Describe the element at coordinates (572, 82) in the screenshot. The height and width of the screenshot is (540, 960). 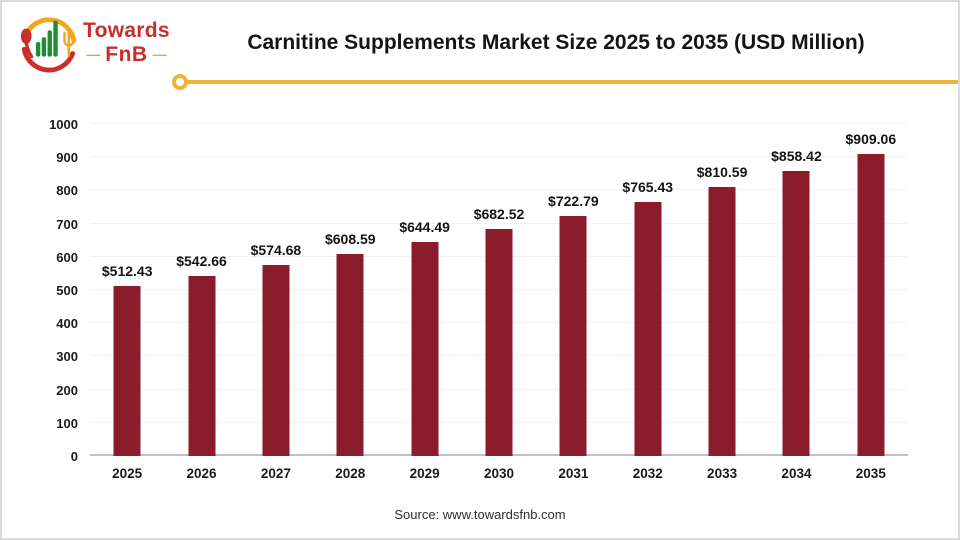
I see `divider-rule` at that location.